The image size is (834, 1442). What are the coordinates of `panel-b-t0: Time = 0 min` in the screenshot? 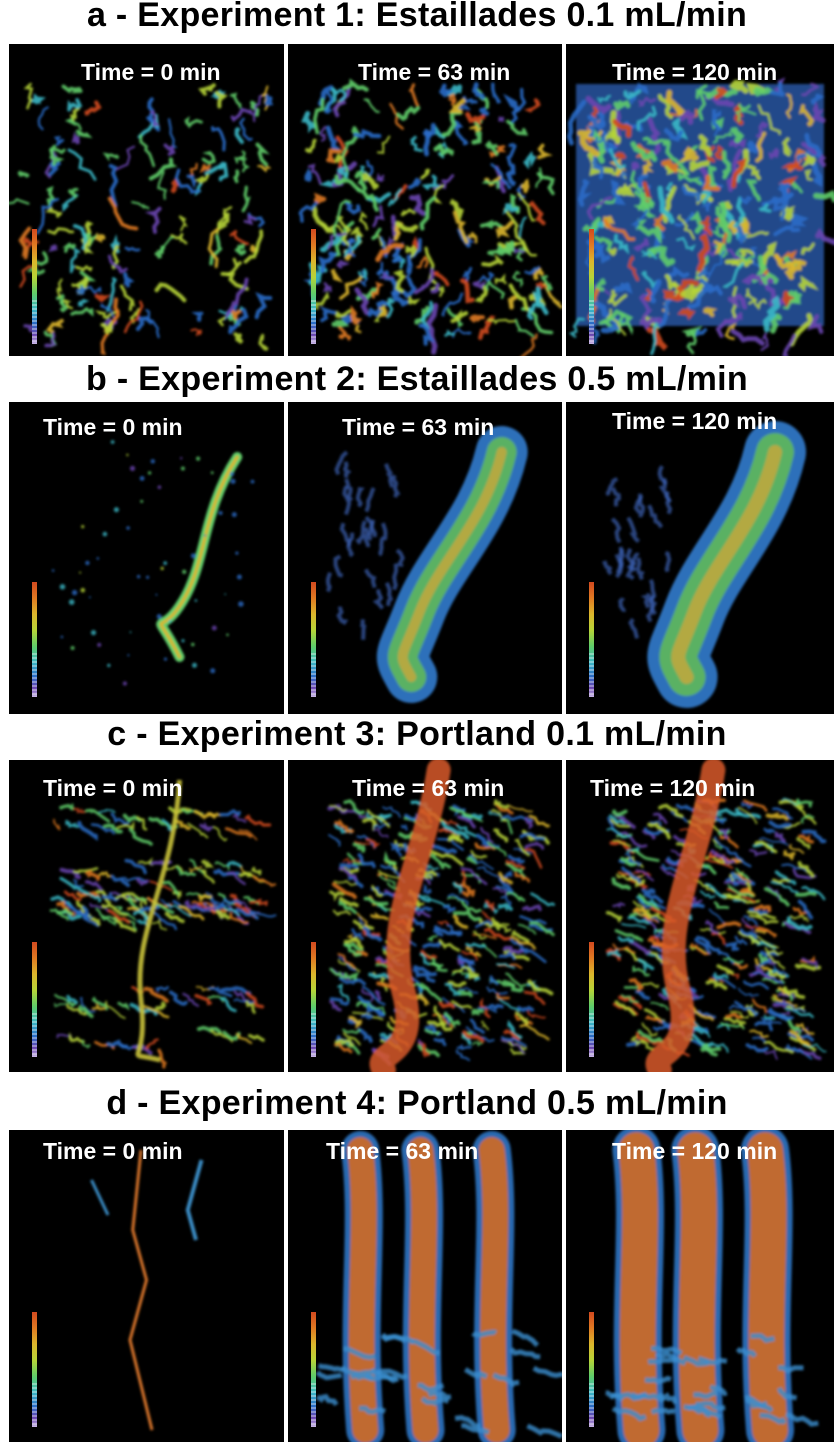 It's located at (146, 558).